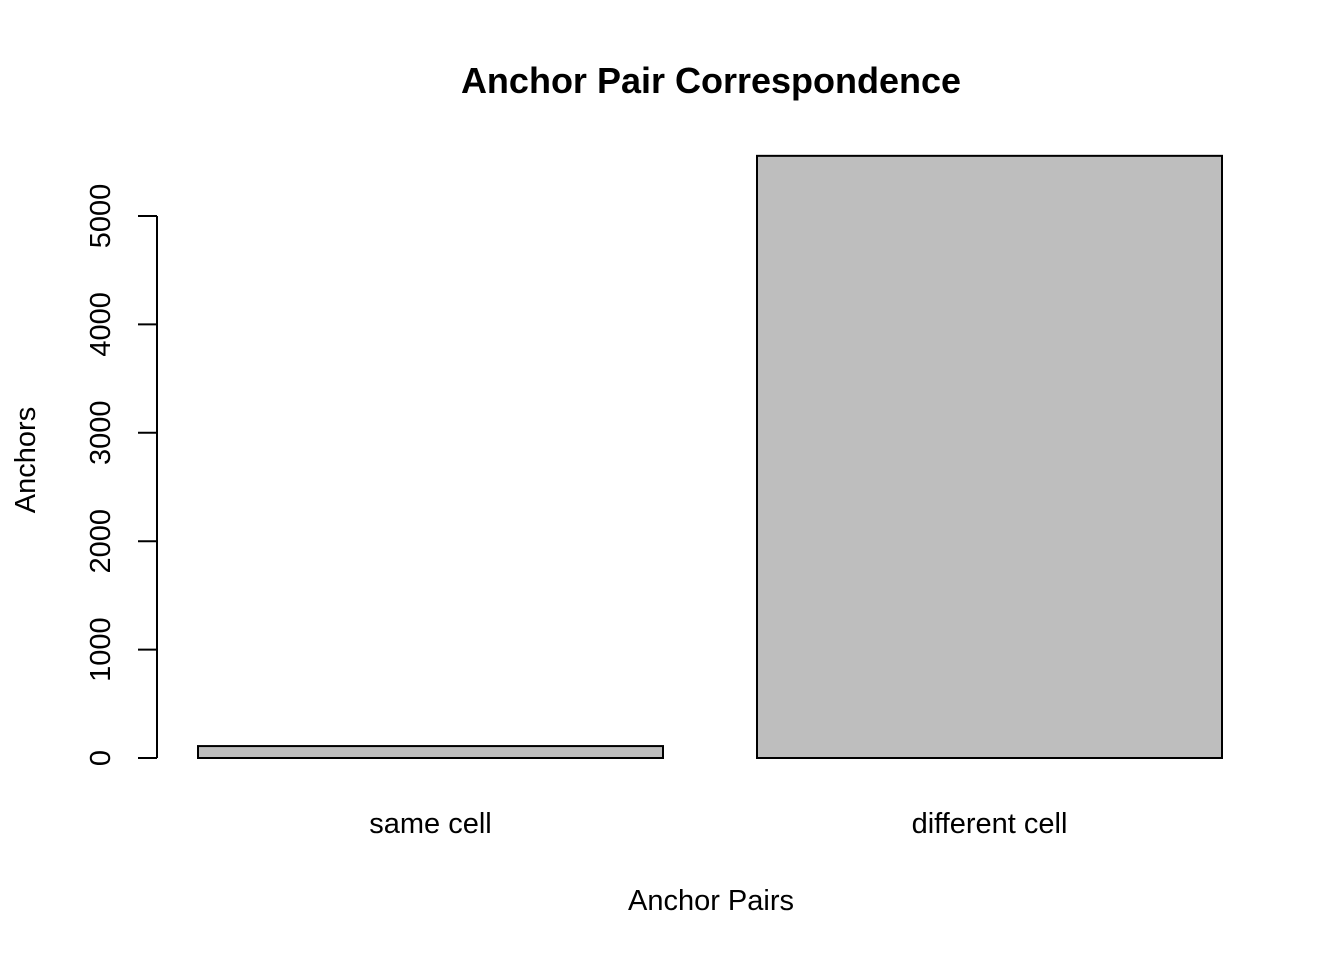  I want to click on chart-title: Anchor Pair Correspondence, so click(711, 80).